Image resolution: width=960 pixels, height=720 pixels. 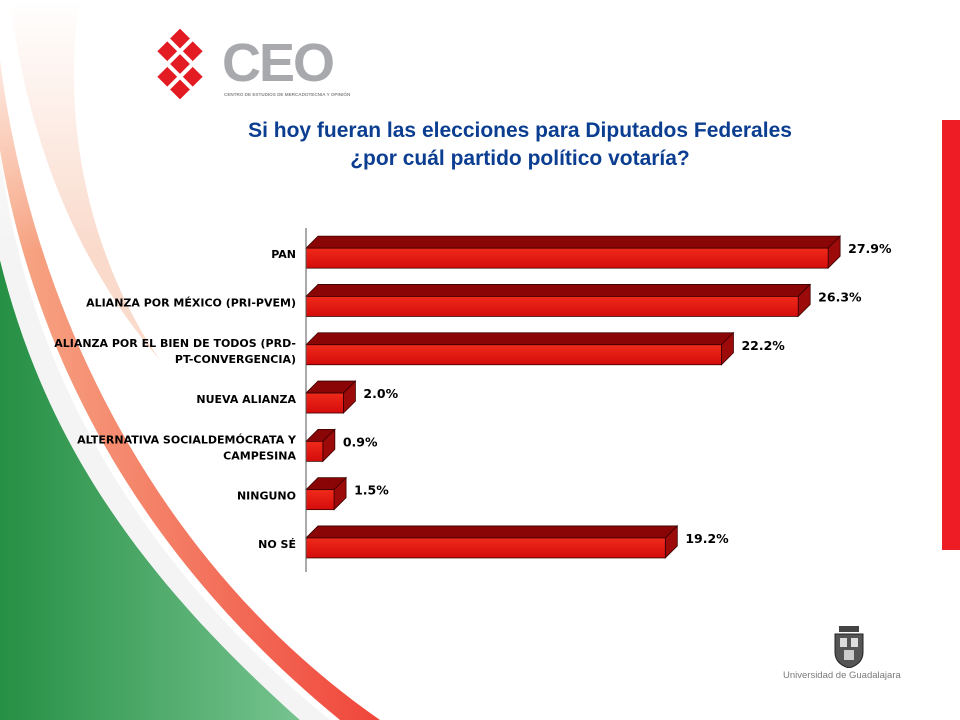 What do you see at coordinates (277, 544) in the screenshot?
I see `category-label: NO SÉ` at bounding box center [277, 544].